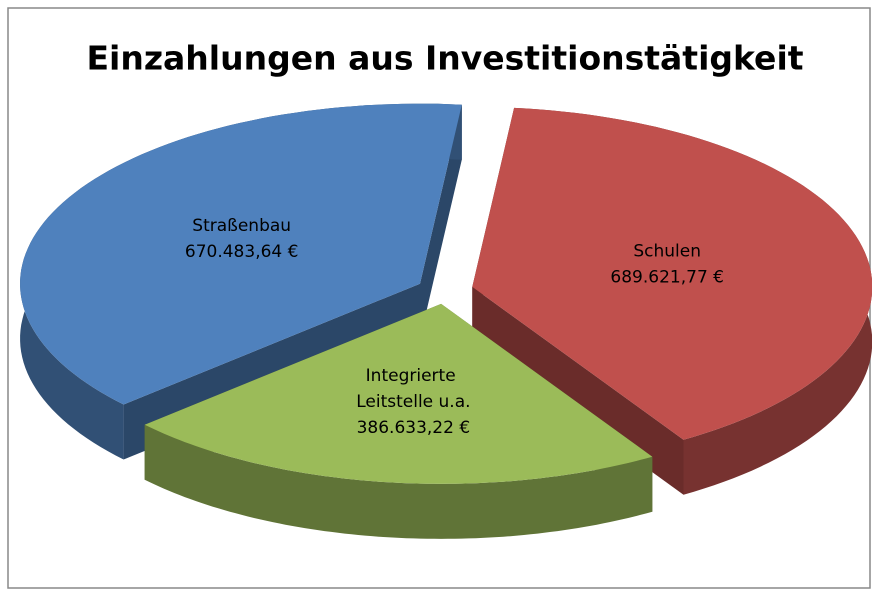  What do you see at coordinates (441, 221) in the screenshot?
I see `slice-side` at bounding box center [441, 221].